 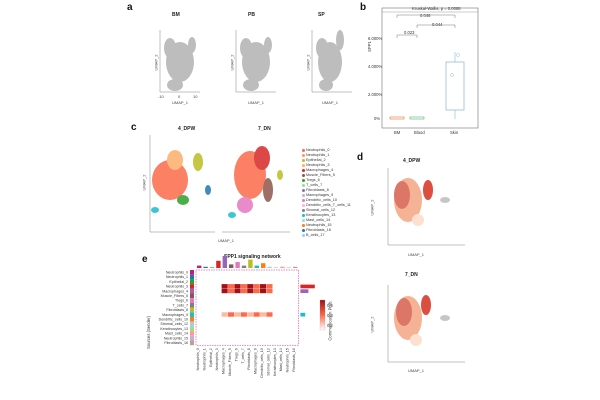 I want to click on legend-label: Keratinocytes_13, so click(x=321, y=215).